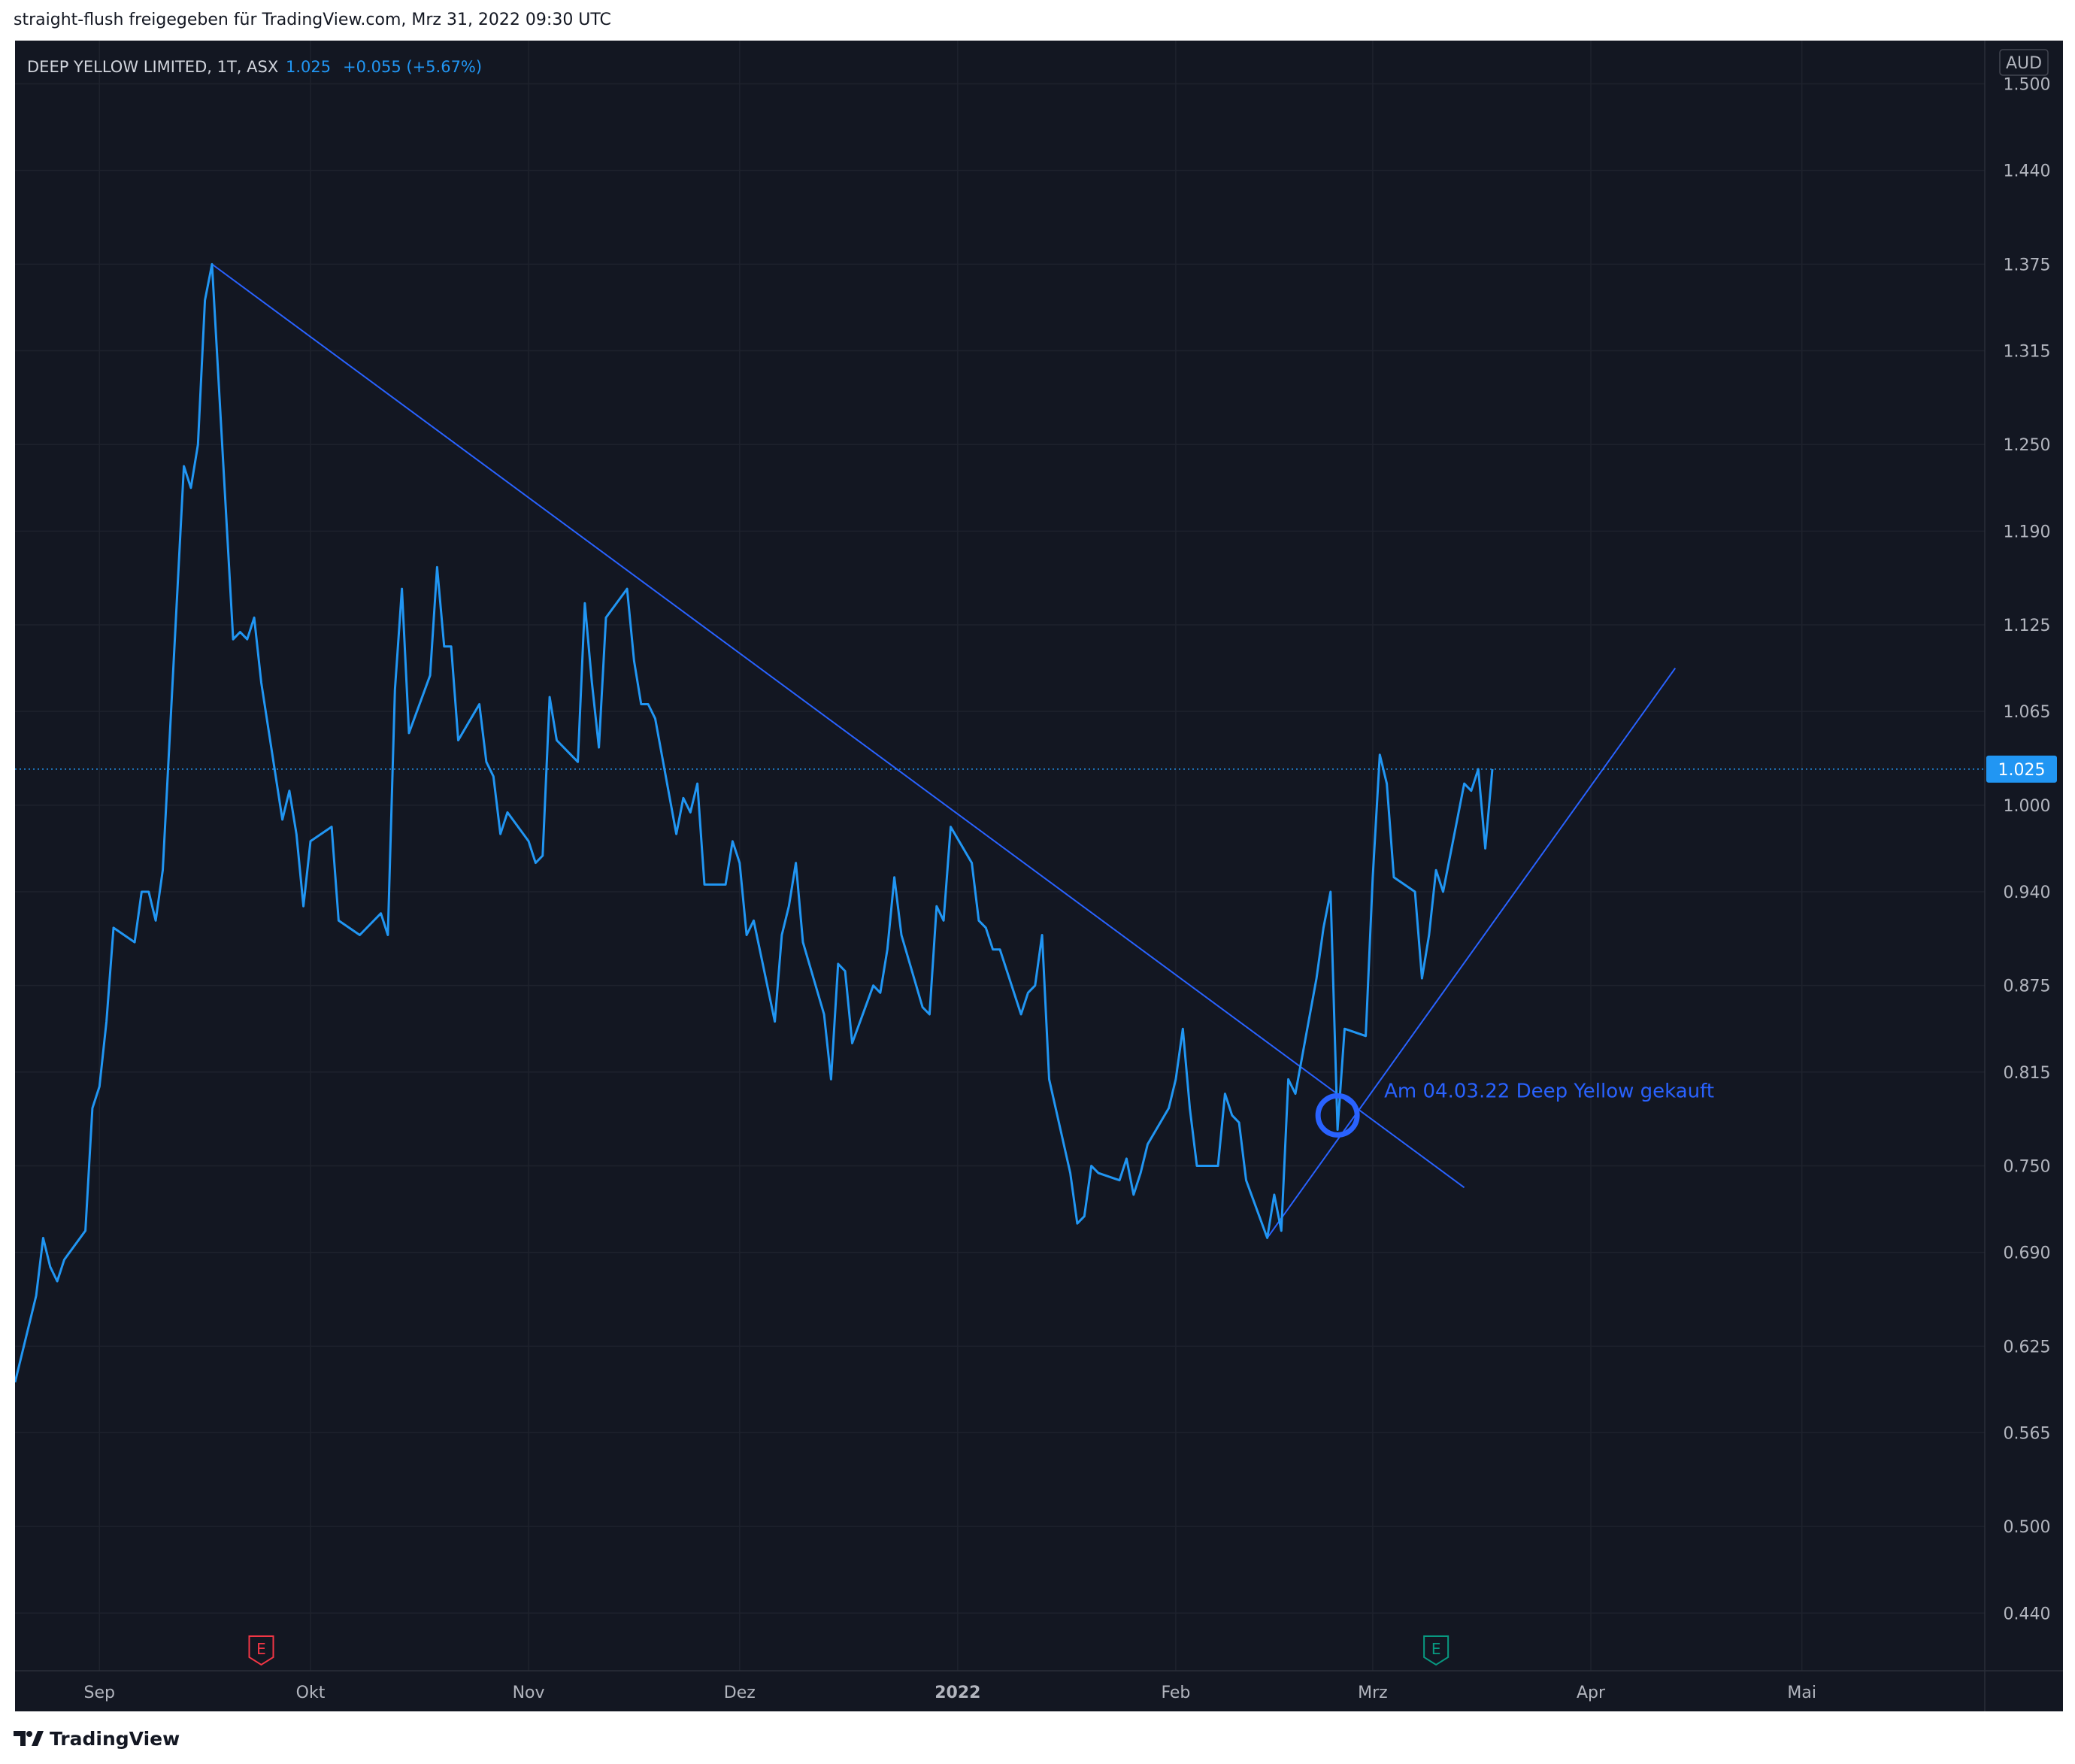 The height and width of the screenshot is (1764, 2075). I want to click on y-tick-label: 0.625, so click(2027, 1347).